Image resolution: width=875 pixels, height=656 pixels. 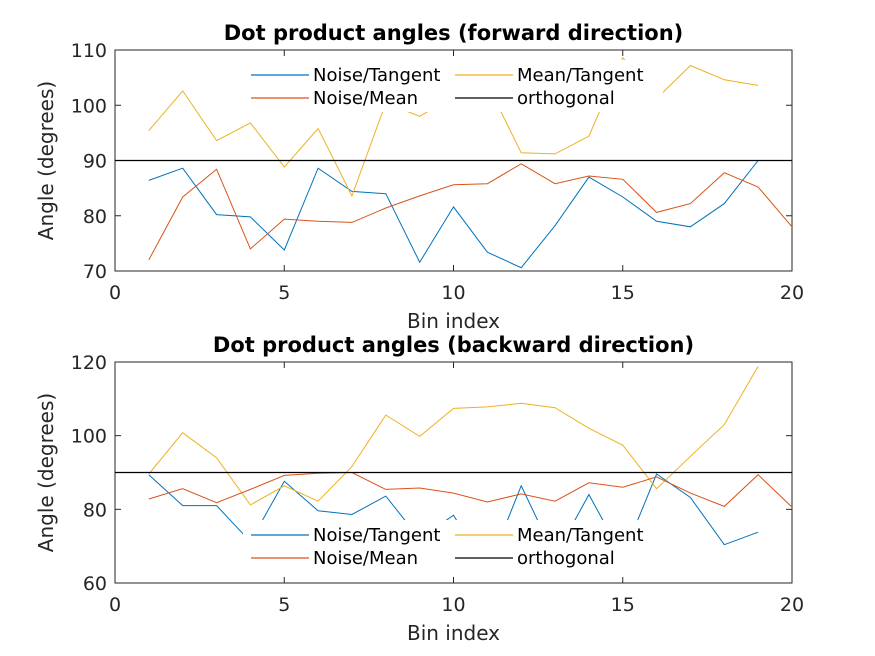 I want to click on y-tick-label: 90, so click(x=95, y=162).